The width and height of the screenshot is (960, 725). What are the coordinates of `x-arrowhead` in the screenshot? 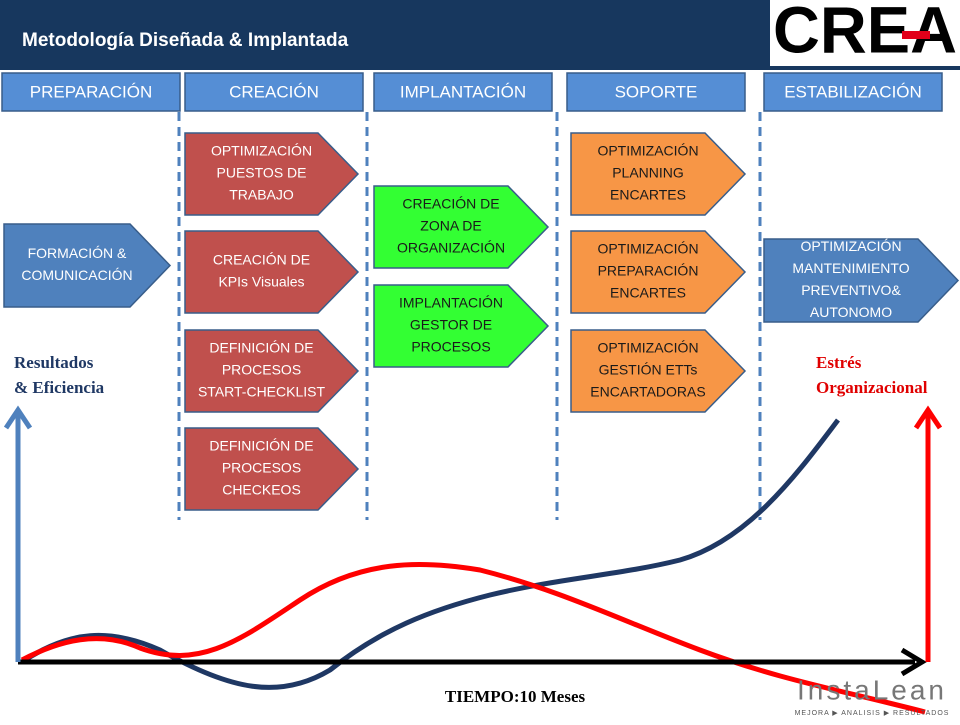 It's located at (913, 662).